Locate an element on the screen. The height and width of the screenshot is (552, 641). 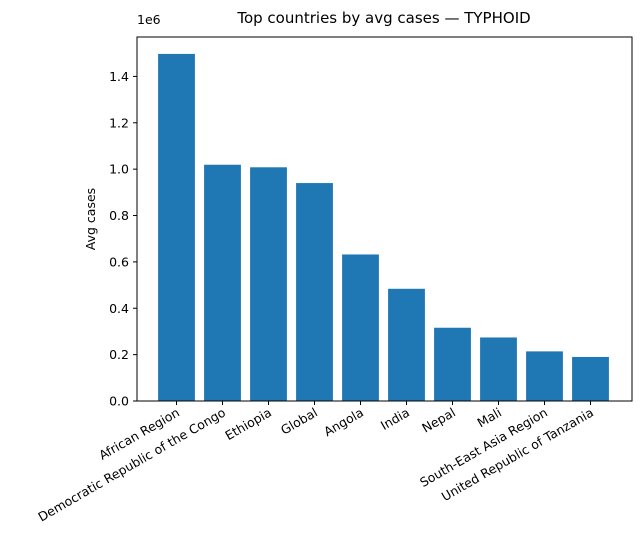
y-tick-label: 0.0 is located at coordinates (119, 401).